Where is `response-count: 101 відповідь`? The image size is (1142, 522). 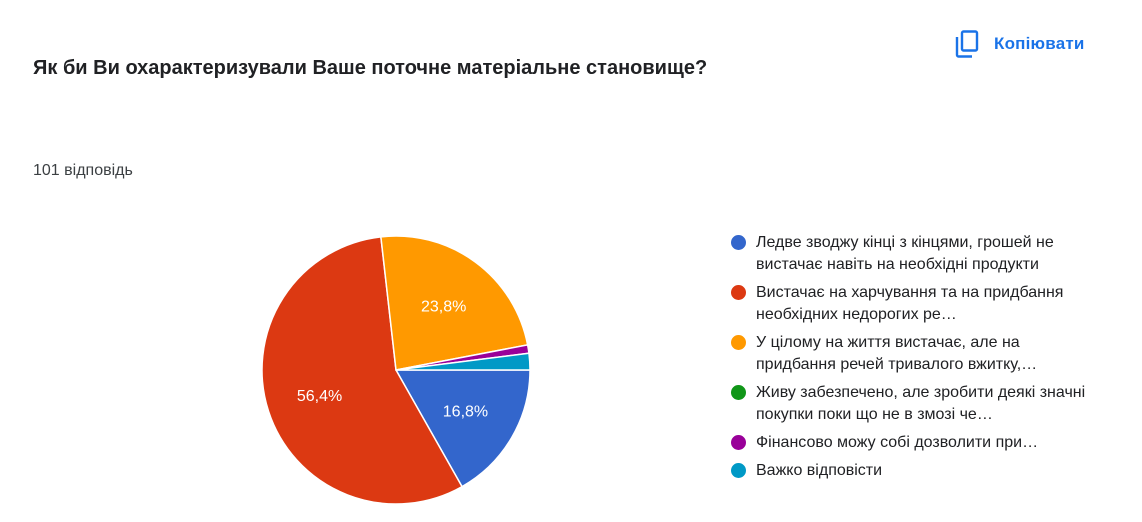
response-count: 101 відповідь is located at coordinates (83, 170).